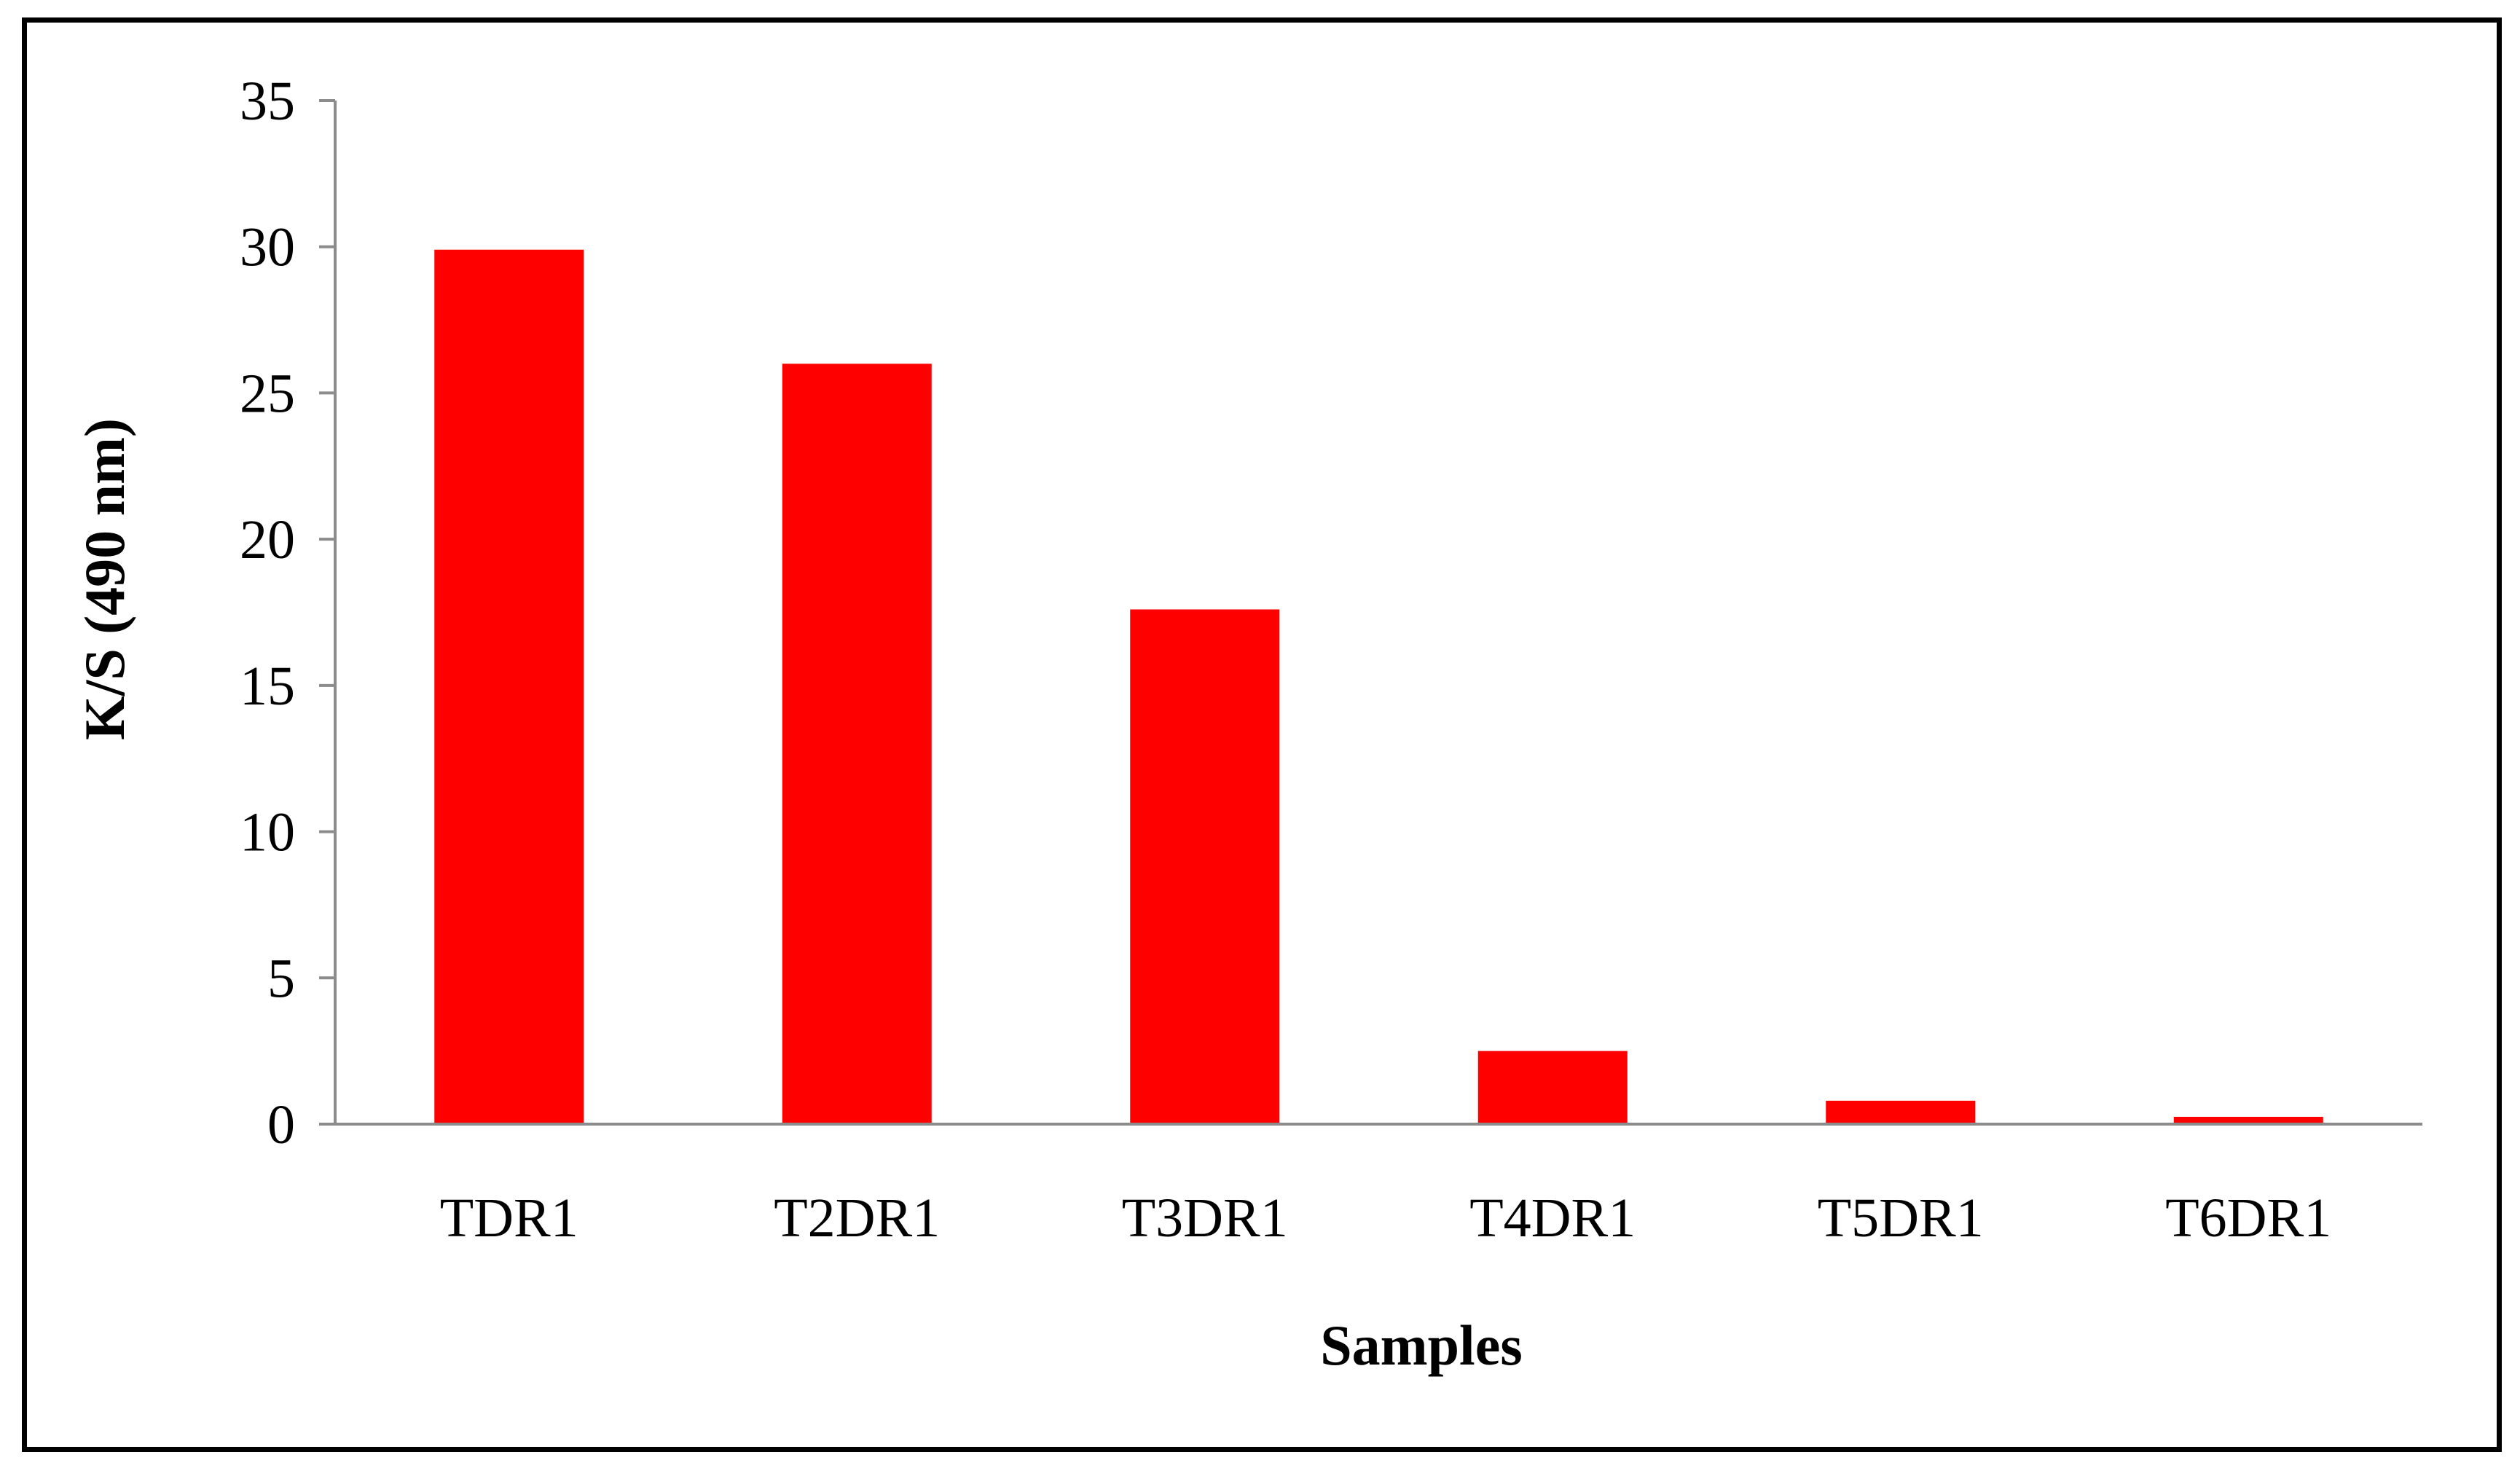 The height and width of the screenshot is (1476, 2520). I want to click on bar-t4dr1, so click(1553, 1087).